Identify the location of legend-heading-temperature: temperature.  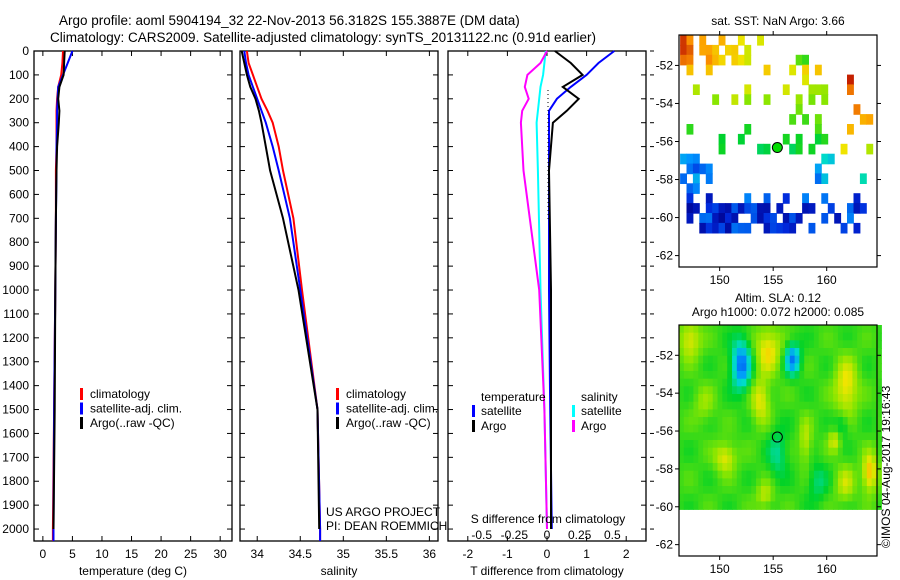
(513, 397).